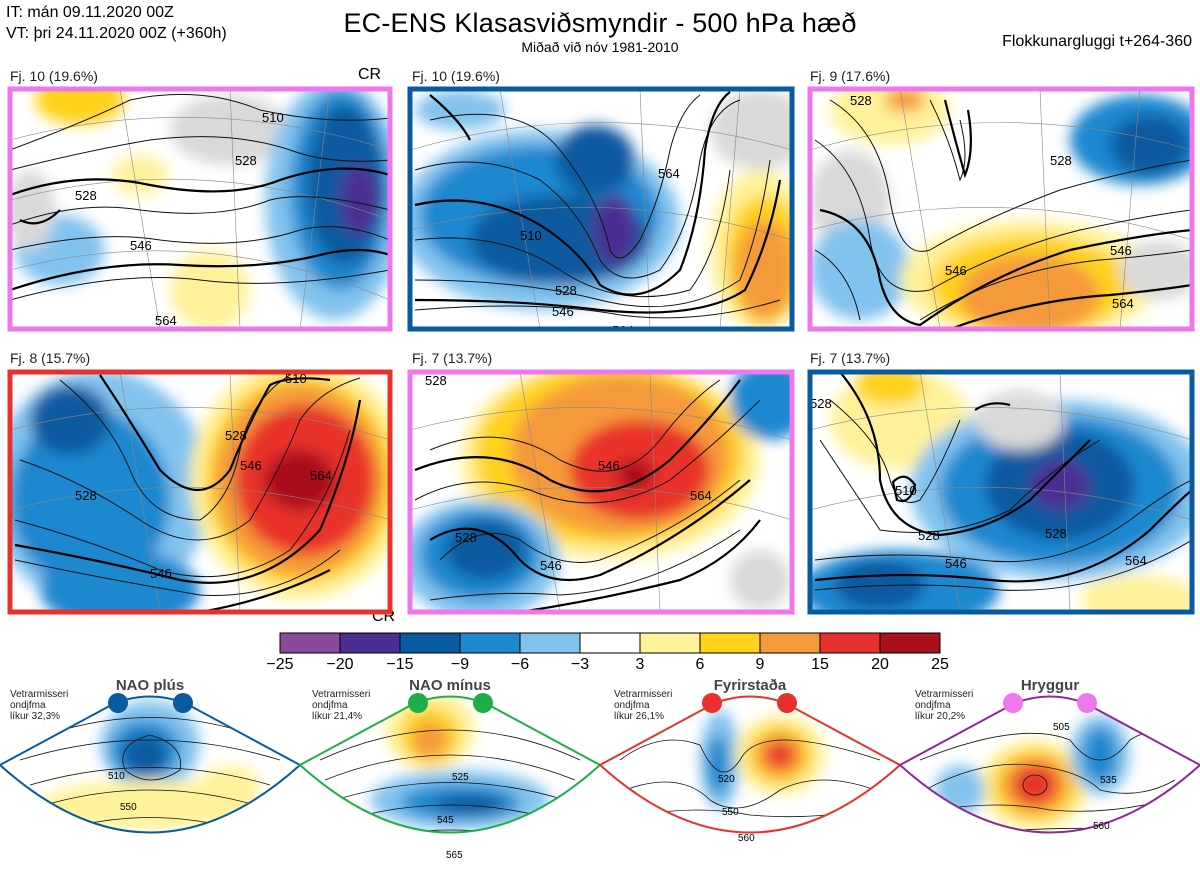 The width and height of the screenshot is (1200, 871). I want to click on regime-4-title: Hryggur, so click(1050, 685).